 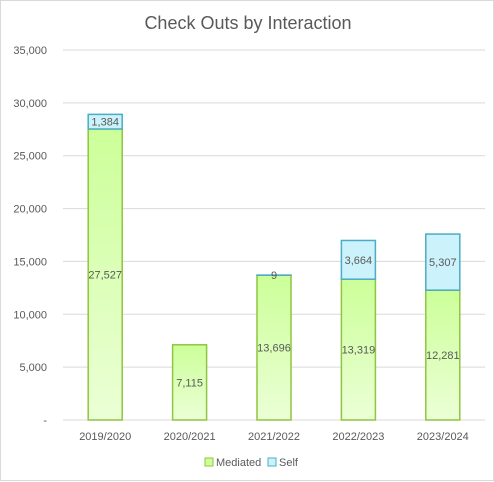 What do you see at coordinates (359, 351) in the screenshot?
I see `data-label-mediated: 13,319` at bounding box center [359, 351].